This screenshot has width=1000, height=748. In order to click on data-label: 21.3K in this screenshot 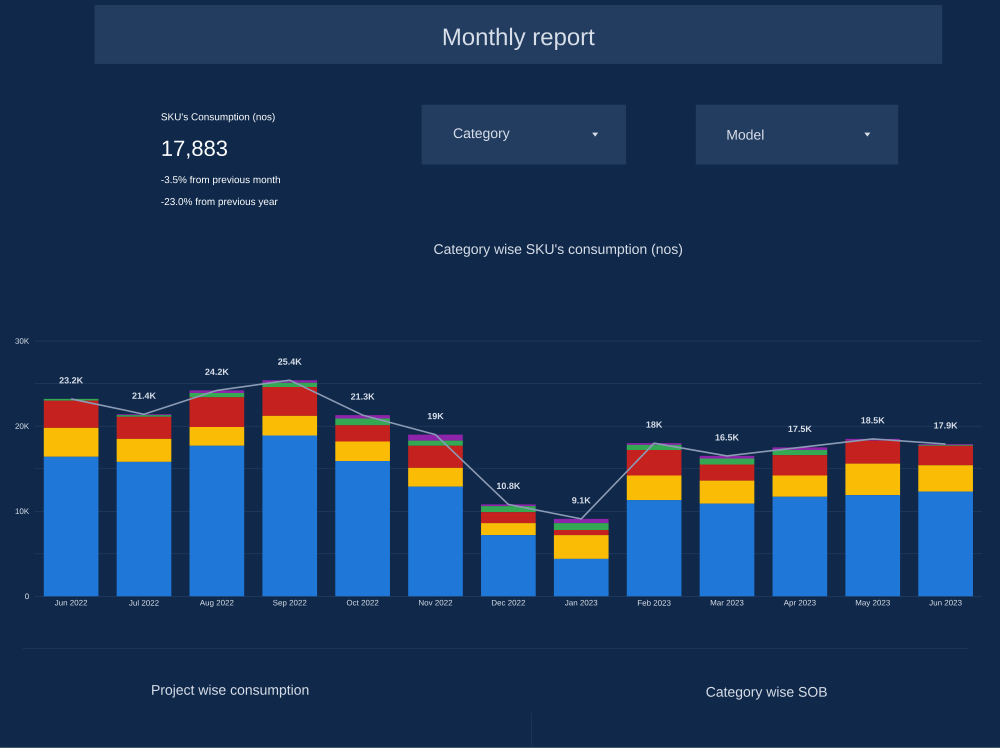, I will do `click(362, 396)`.